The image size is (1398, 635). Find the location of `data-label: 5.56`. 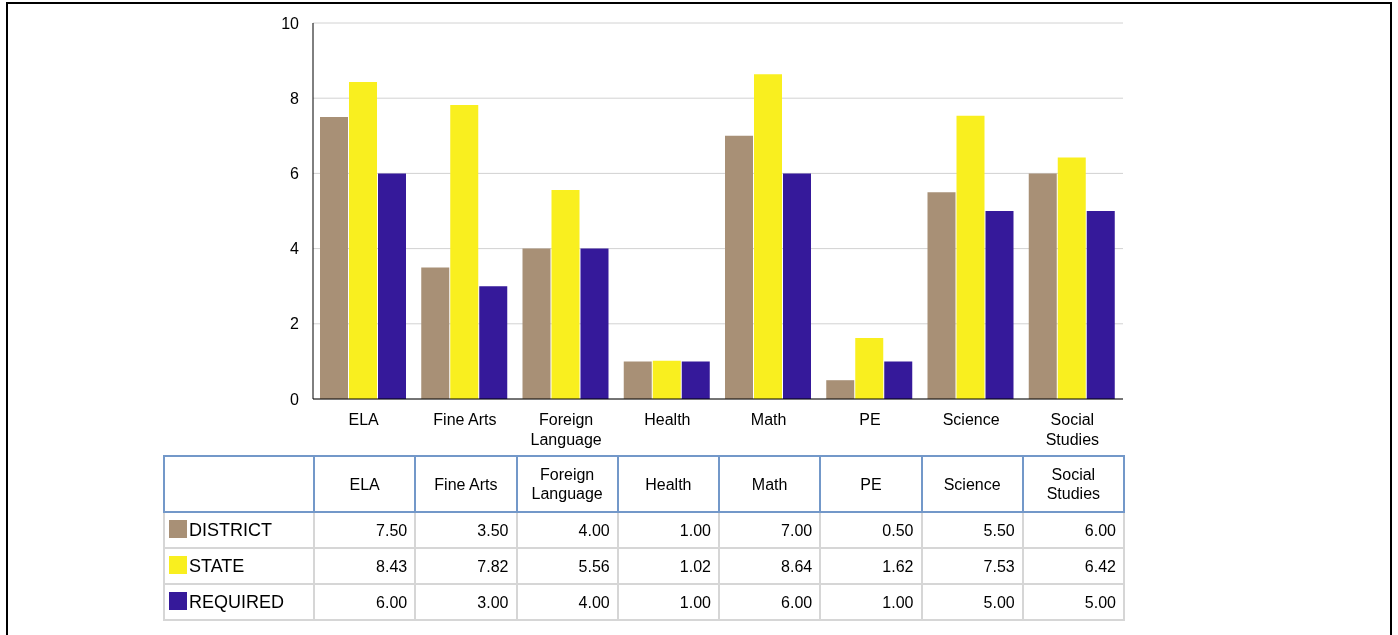

data-label: 5.56 is located at coordinates (567, 566).